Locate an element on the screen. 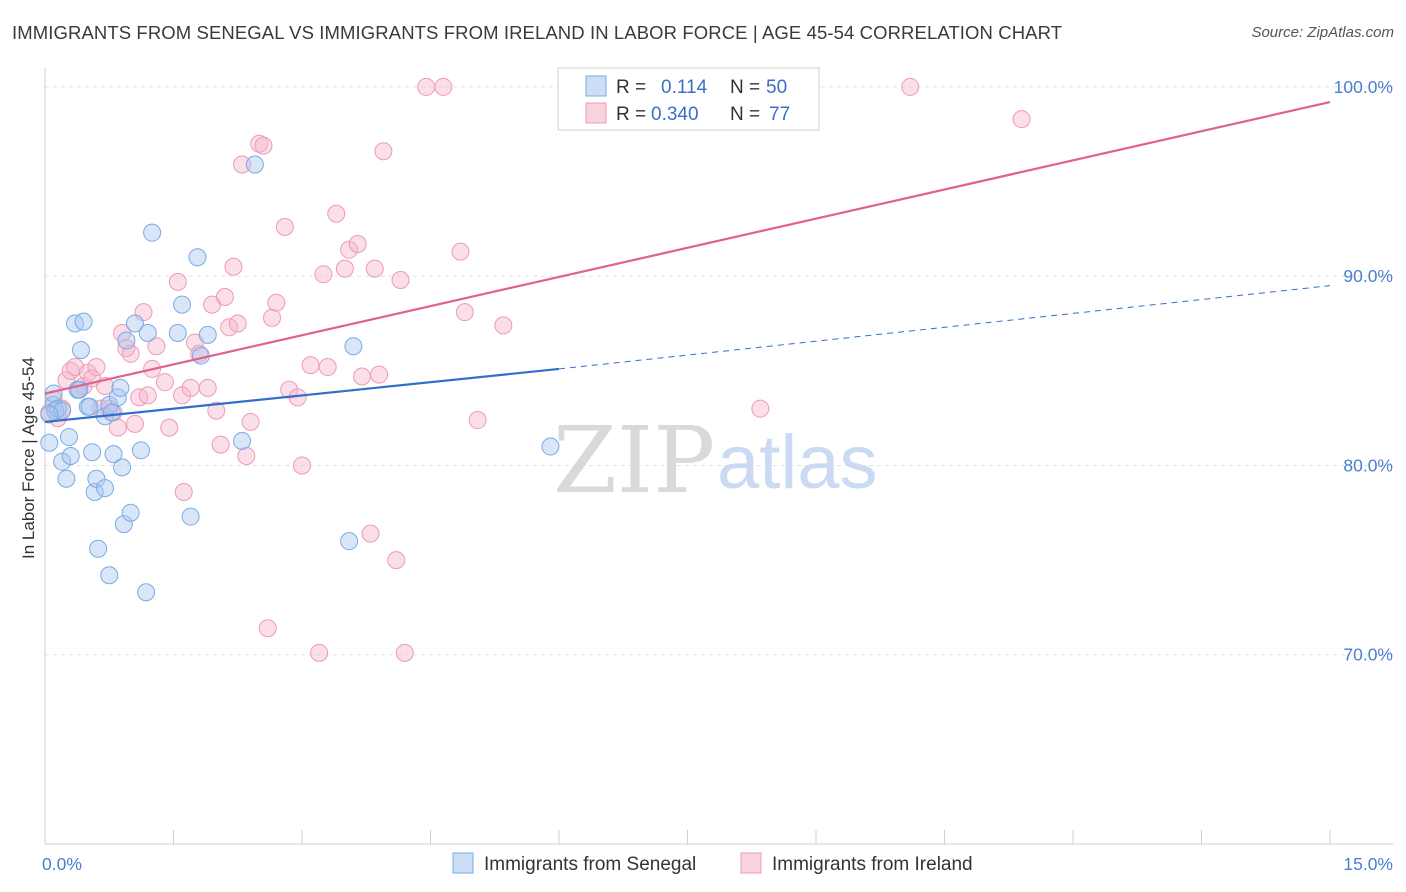 The image size is (1406, 892). legend-r-value-ireland: 0.340 is located at coordinates (675, 114).